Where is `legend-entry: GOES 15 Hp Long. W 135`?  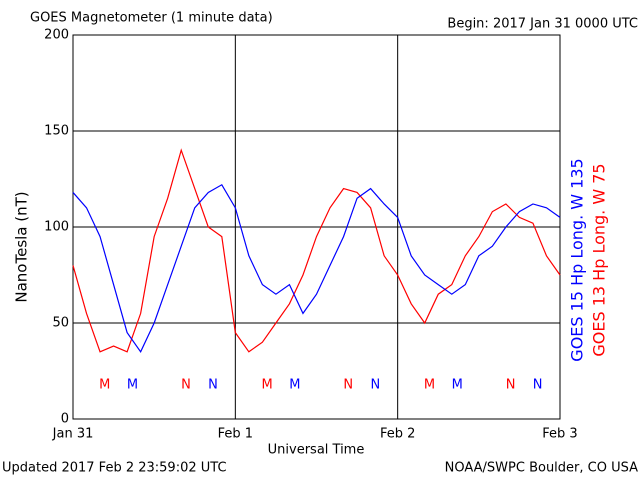
legend-entry: GOES 15 Hp Long. W 135 is located at coordinates (577, 259).